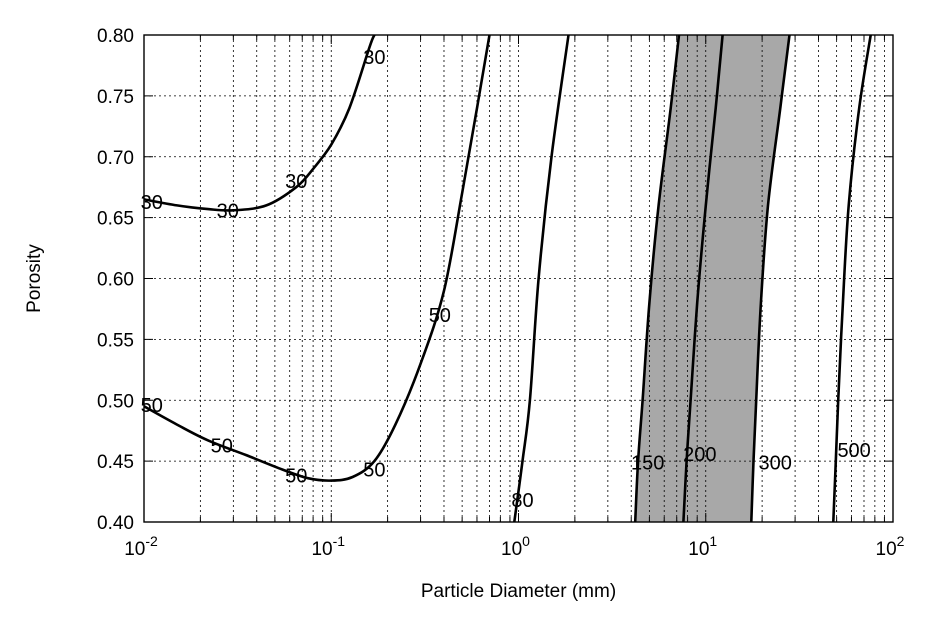 The image size is (938, 628). What do you see at coordinates (522, 501) in the screenshot?
I see `contour-label: 80` at bounding box center [522, 501].